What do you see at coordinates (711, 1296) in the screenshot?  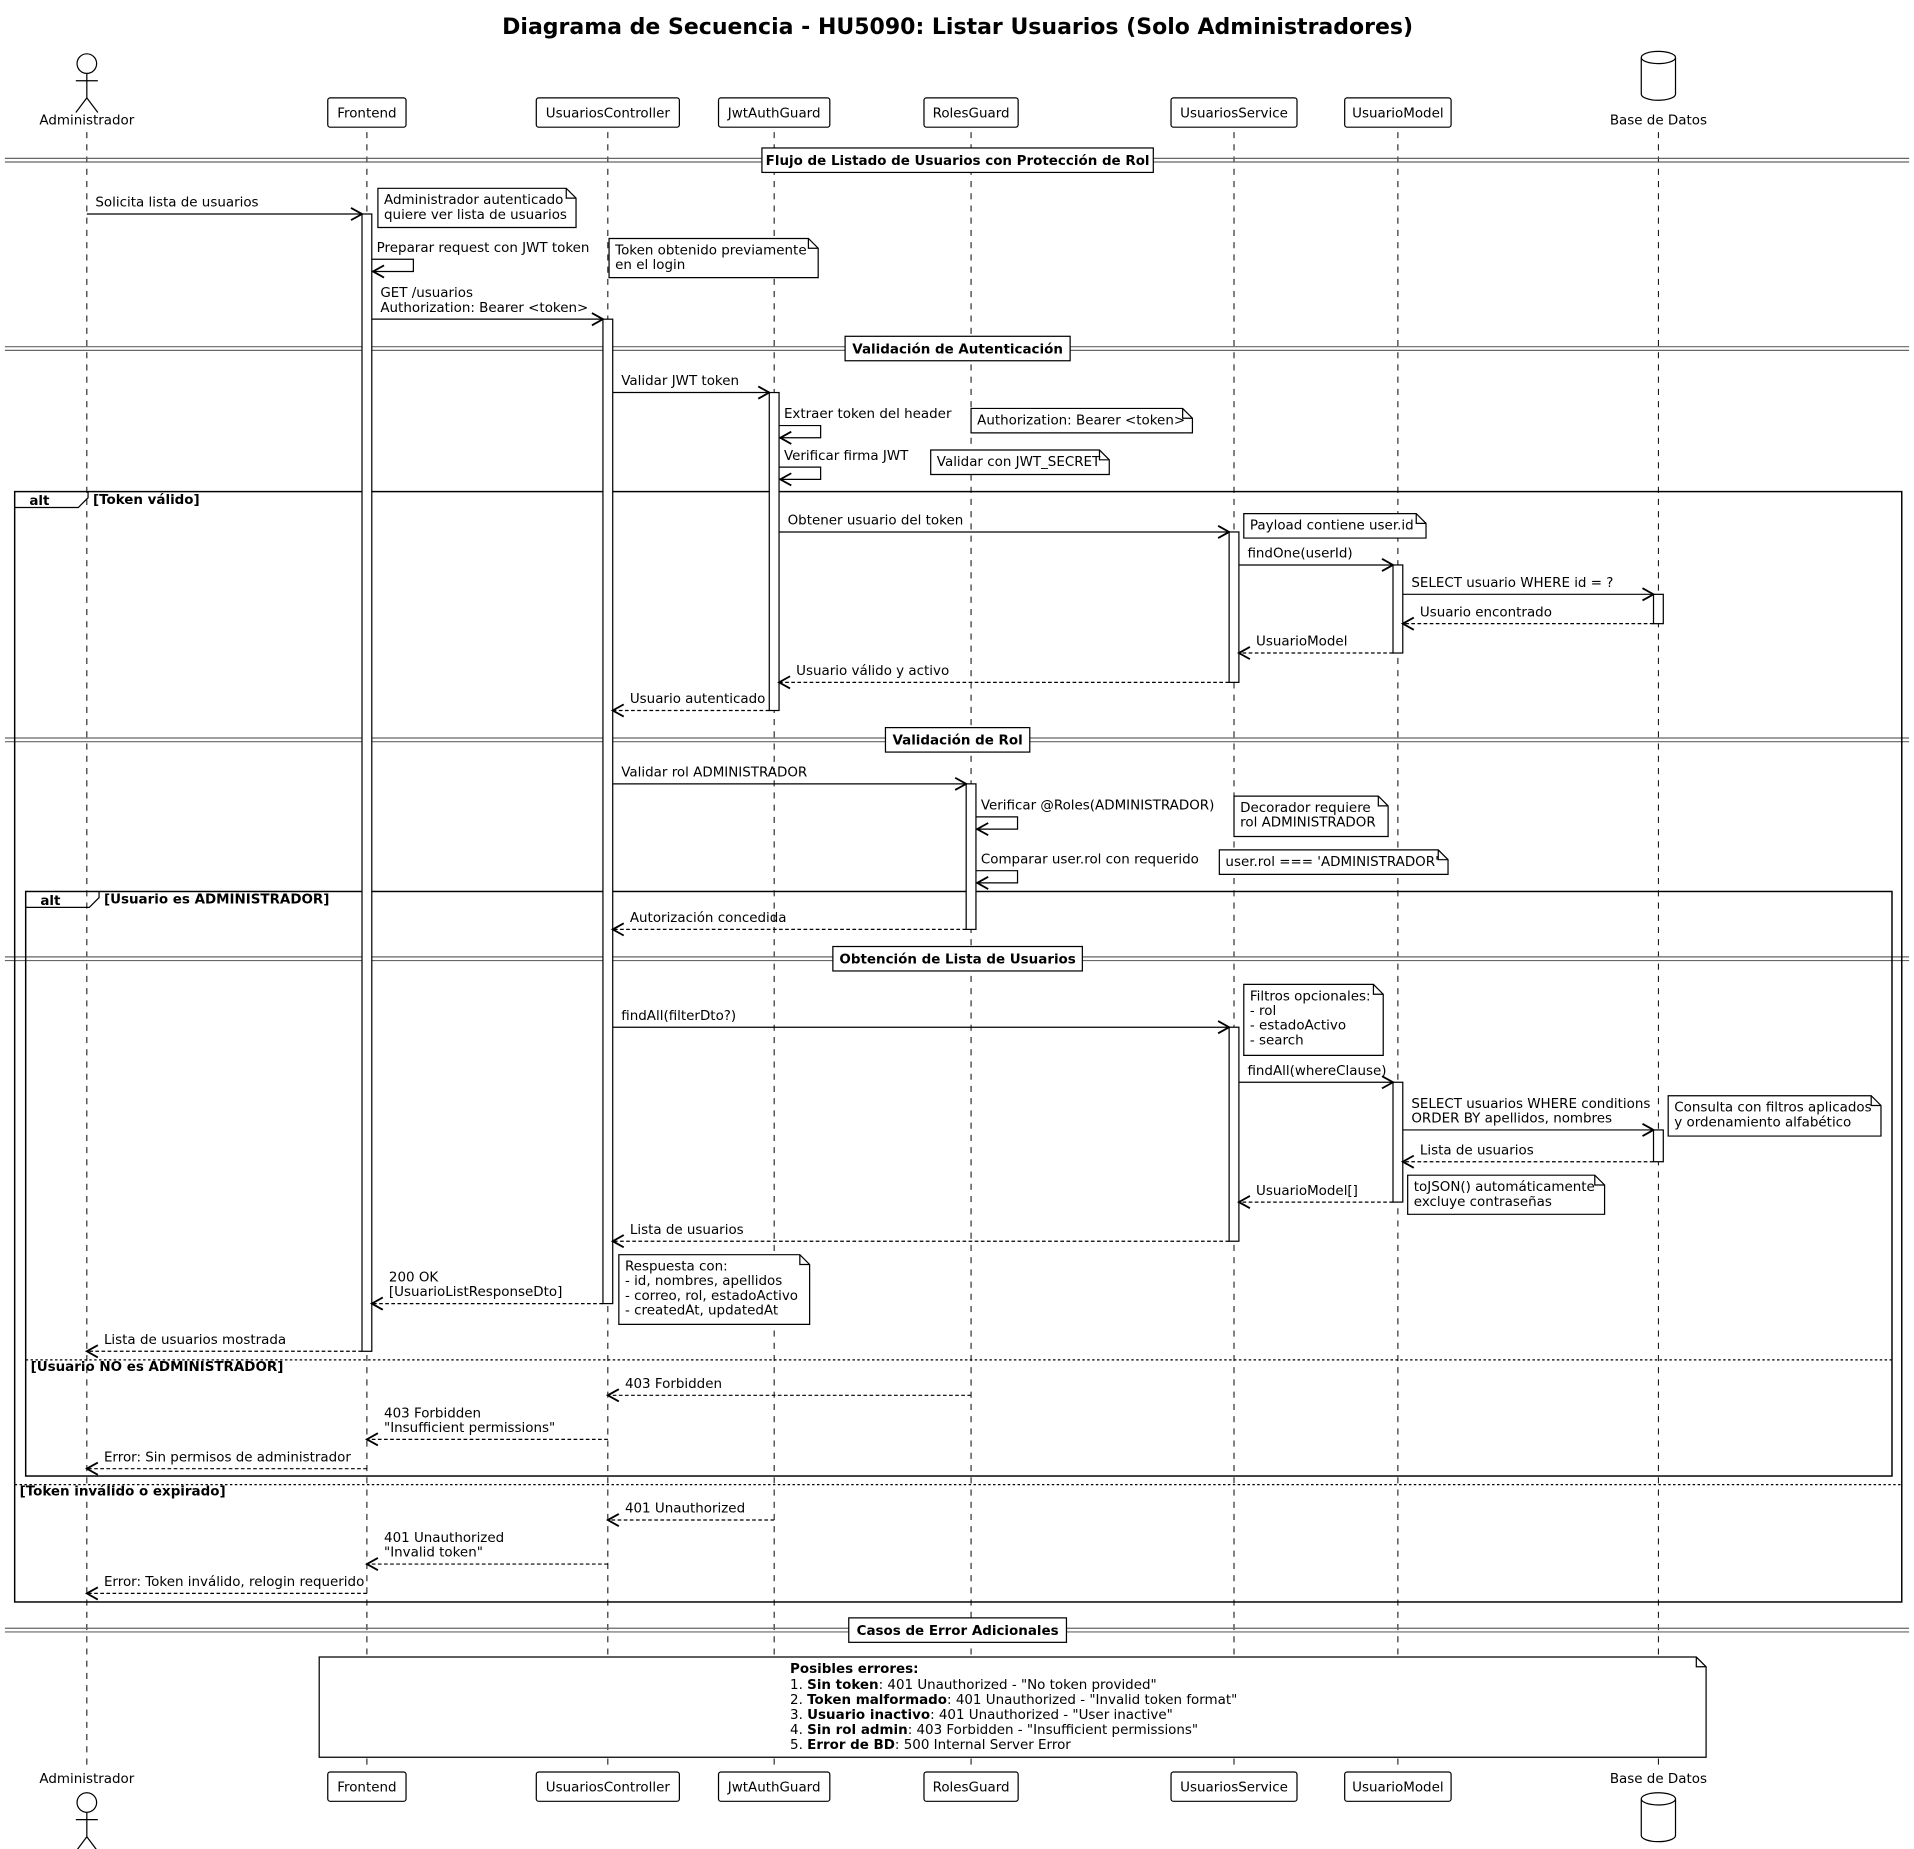 I see `note-text: - correo, rol, estadoActivo` at bounding box center [711, 1296].